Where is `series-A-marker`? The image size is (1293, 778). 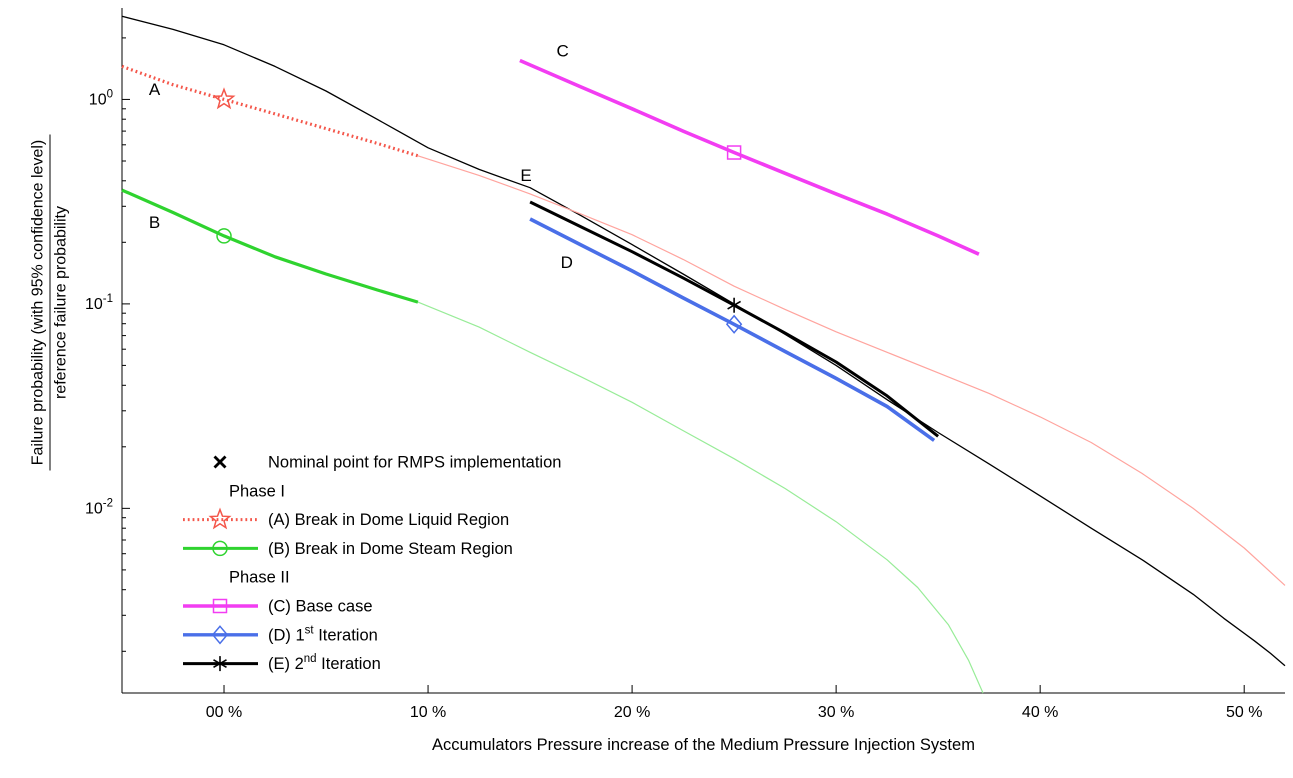
series-A-marker is located at coordinates (224, 98).